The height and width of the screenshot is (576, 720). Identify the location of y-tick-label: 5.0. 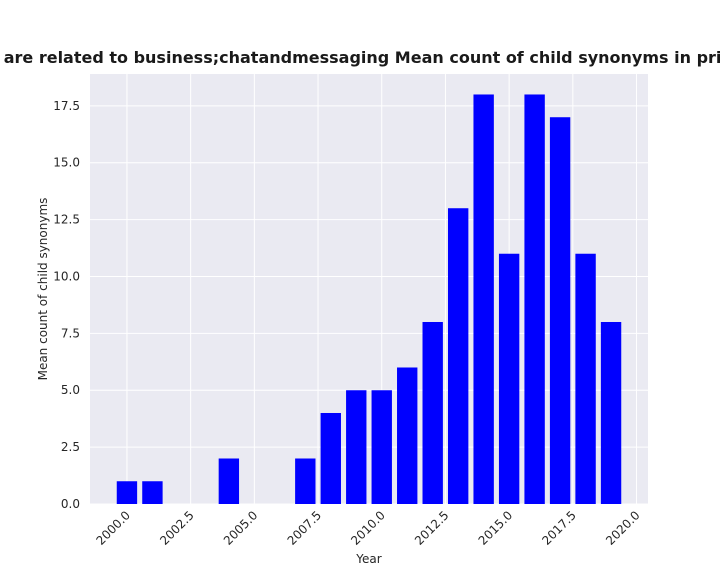
(70, 390).